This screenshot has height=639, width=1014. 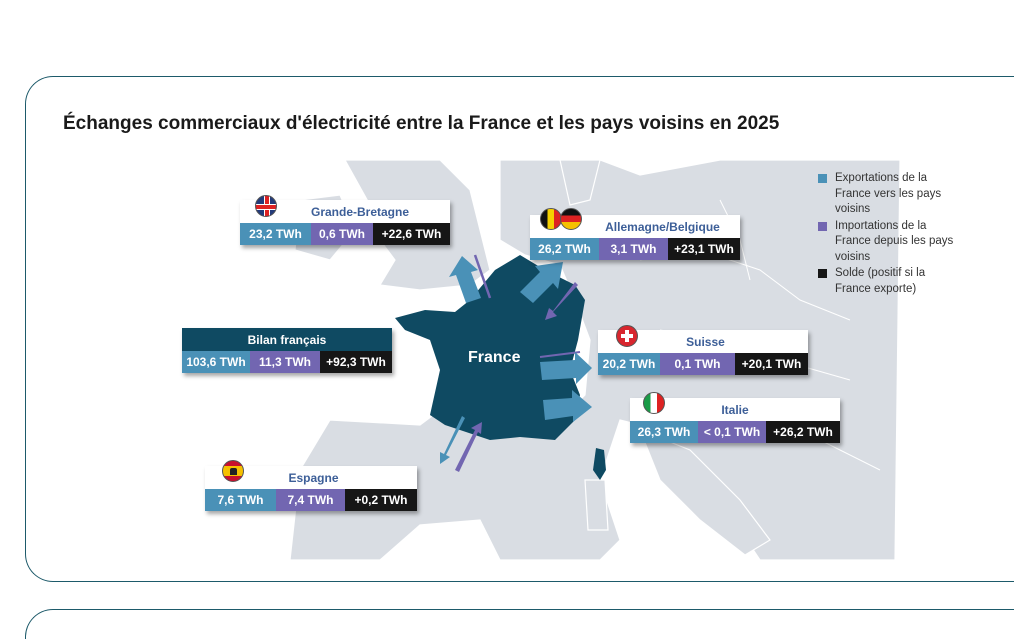 What do you see at coordinates (494, 357) in the screenshot?
I see `france-label: France` at bounding box center [494, 357].